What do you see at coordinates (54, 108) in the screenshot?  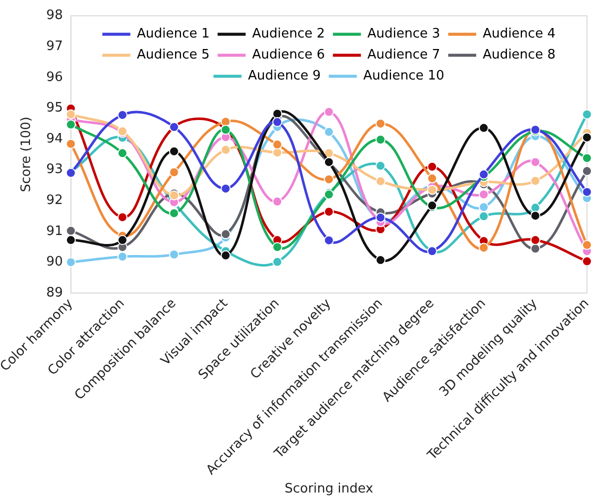 I see `y-tick-label: 95` at bounding box center [54, 108].